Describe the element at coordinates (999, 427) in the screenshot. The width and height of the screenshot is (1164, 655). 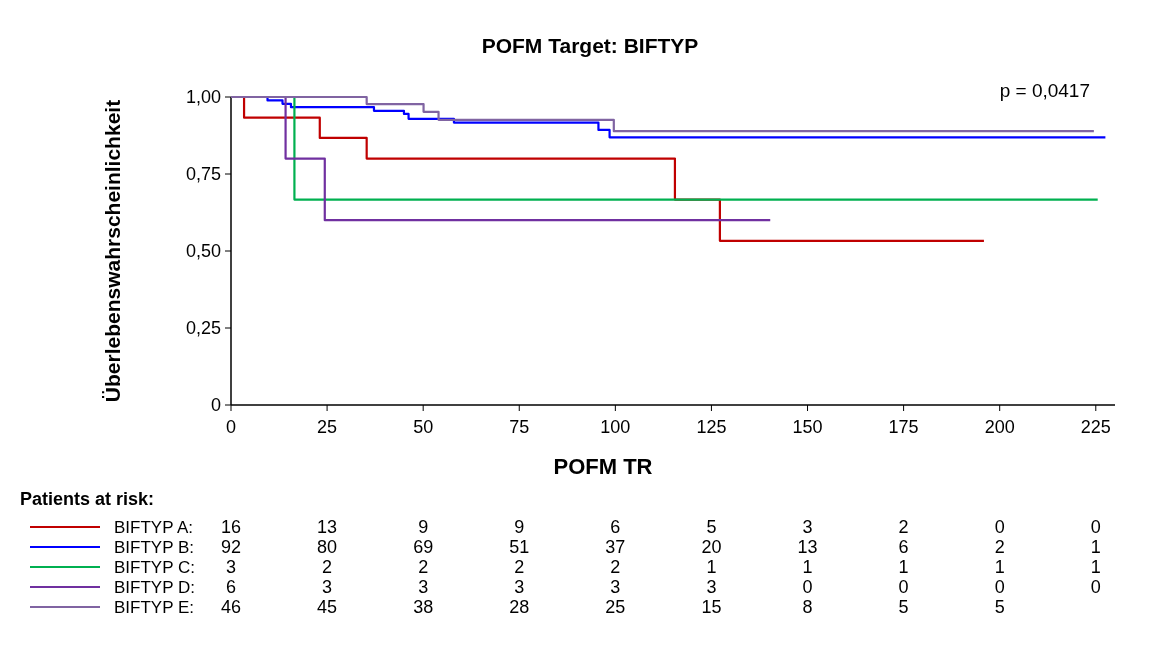
I see `x-tick-label: 200` at that location.